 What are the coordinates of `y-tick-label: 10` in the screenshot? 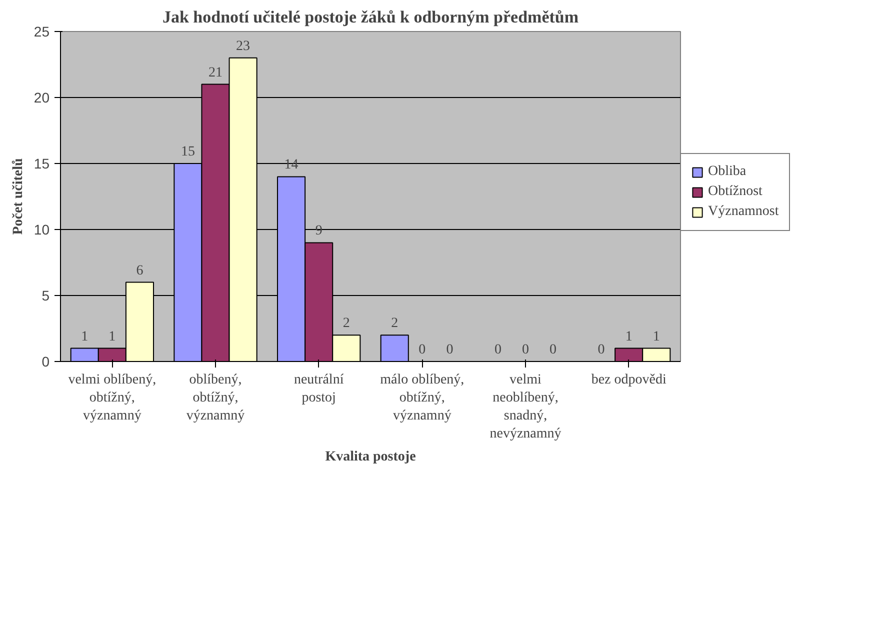 It's located at (42, 230).